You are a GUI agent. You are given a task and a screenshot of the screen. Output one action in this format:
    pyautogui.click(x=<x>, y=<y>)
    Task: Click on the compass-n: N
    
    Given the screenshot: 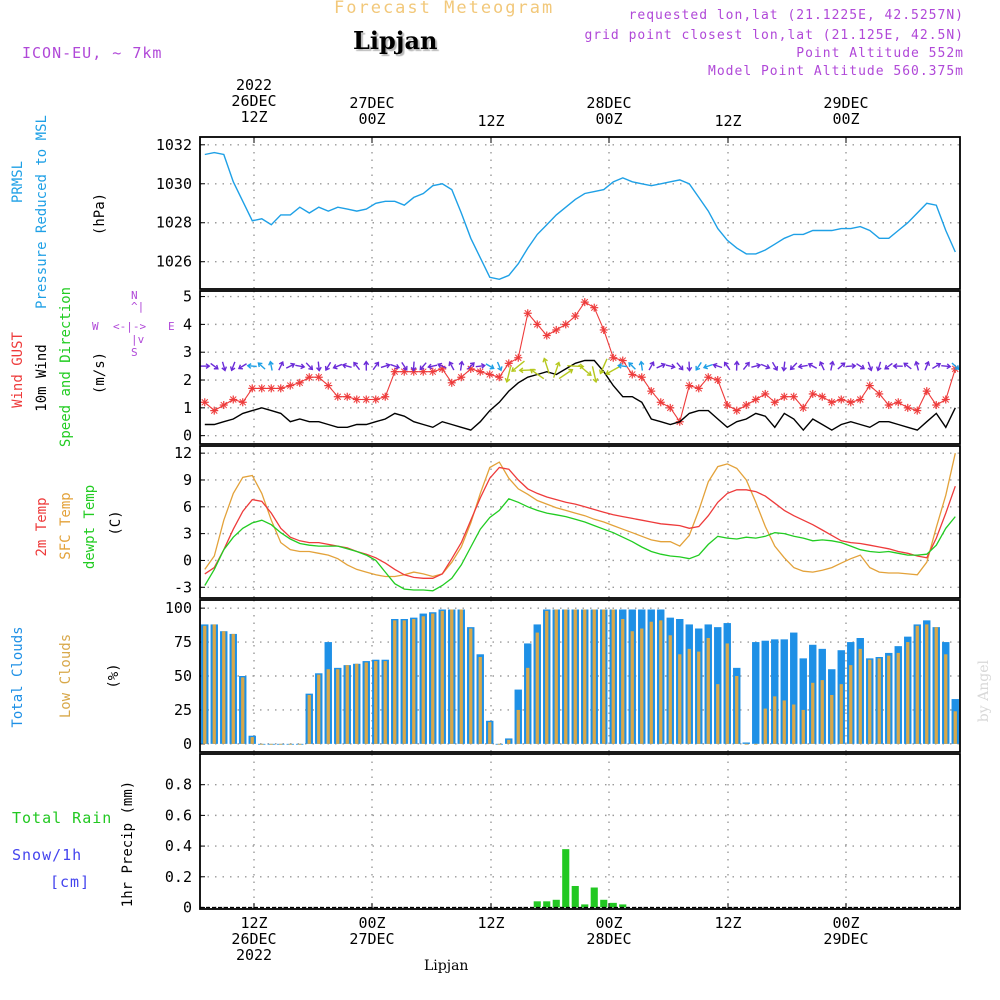 What is the action you would take?
    pyautogui.click(x=134, y=295)
    